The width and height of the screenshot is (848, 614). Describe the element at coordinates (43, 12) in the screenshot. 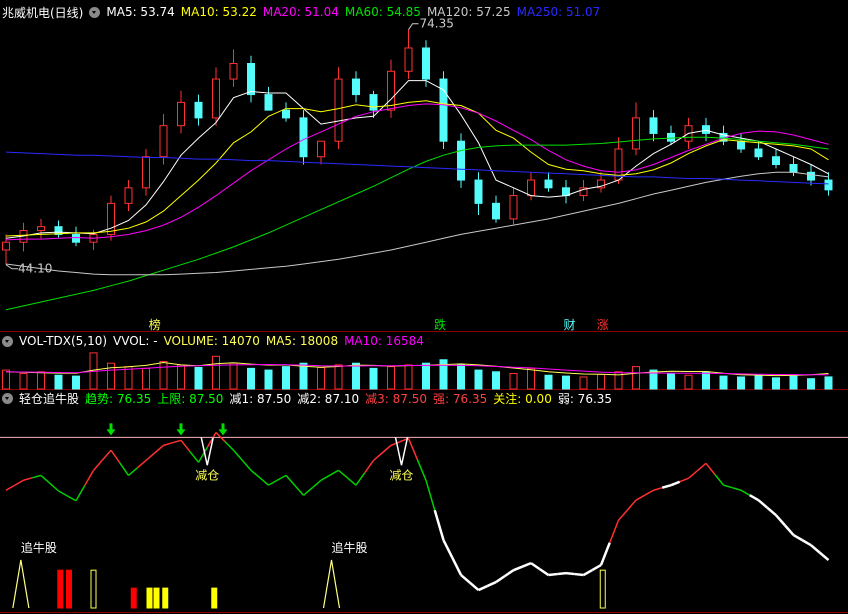

I see `chart-title: 兆威机电(日线)` at that location.